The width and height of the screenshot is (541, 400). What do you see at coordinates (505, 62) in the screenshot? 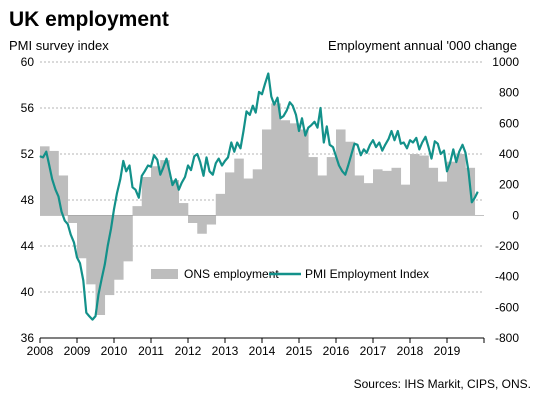
I see `right-tick-label: 1000` at bounding box center [505, 62].